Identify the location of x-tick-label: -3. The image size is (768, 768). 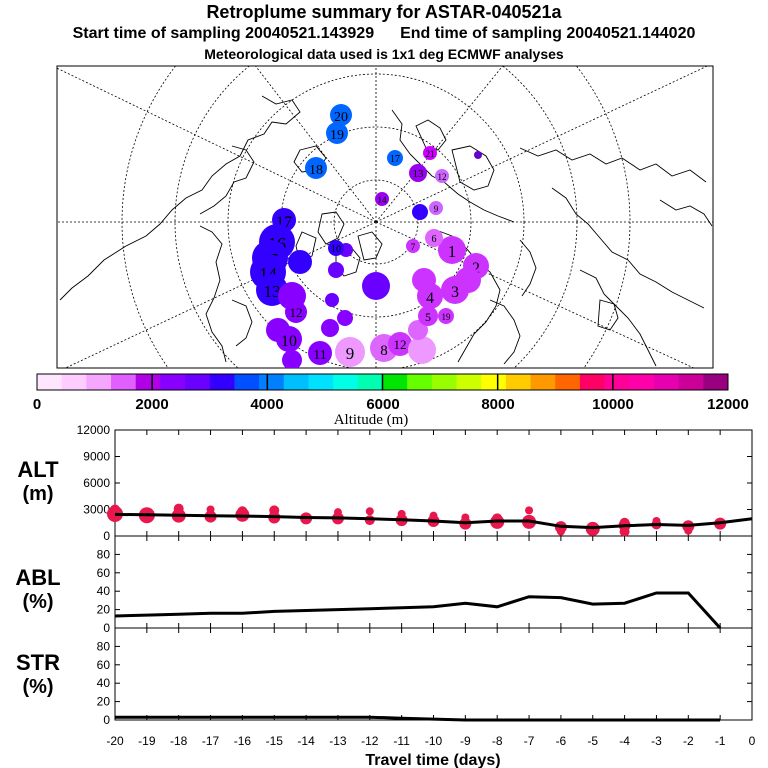
(656, 741).